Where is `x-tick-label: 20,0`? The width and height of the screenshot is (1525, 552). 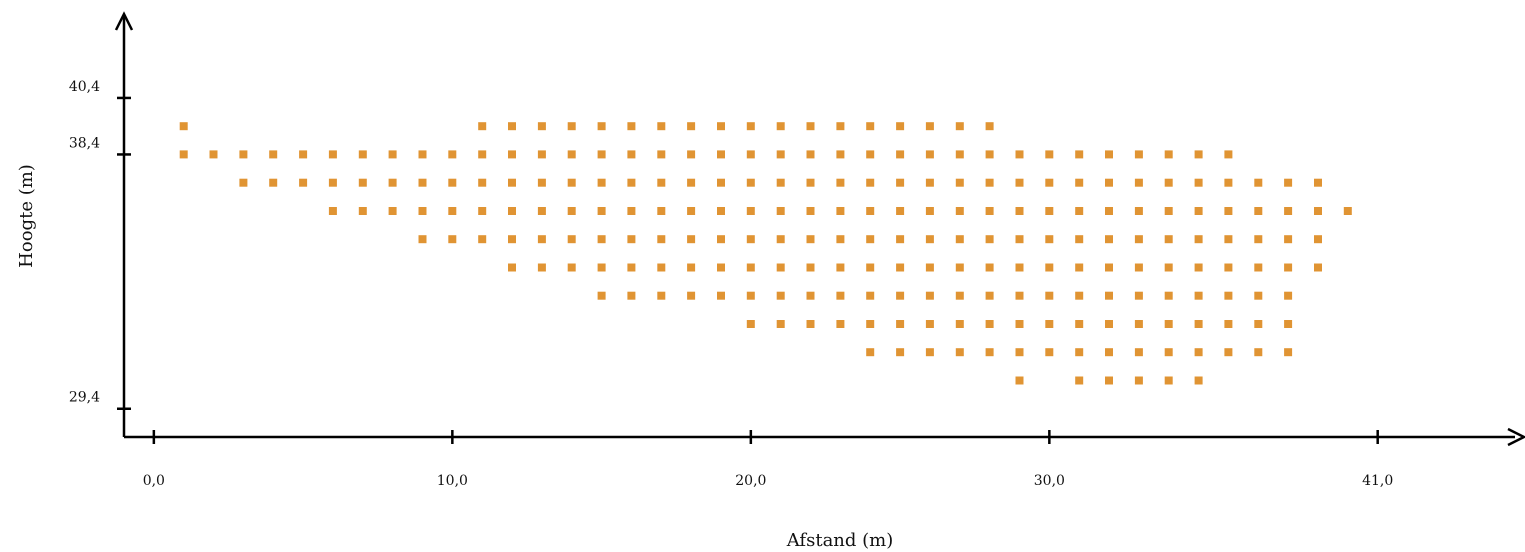
x-tick-label: 20,0 is located at coordinates (750, 481).